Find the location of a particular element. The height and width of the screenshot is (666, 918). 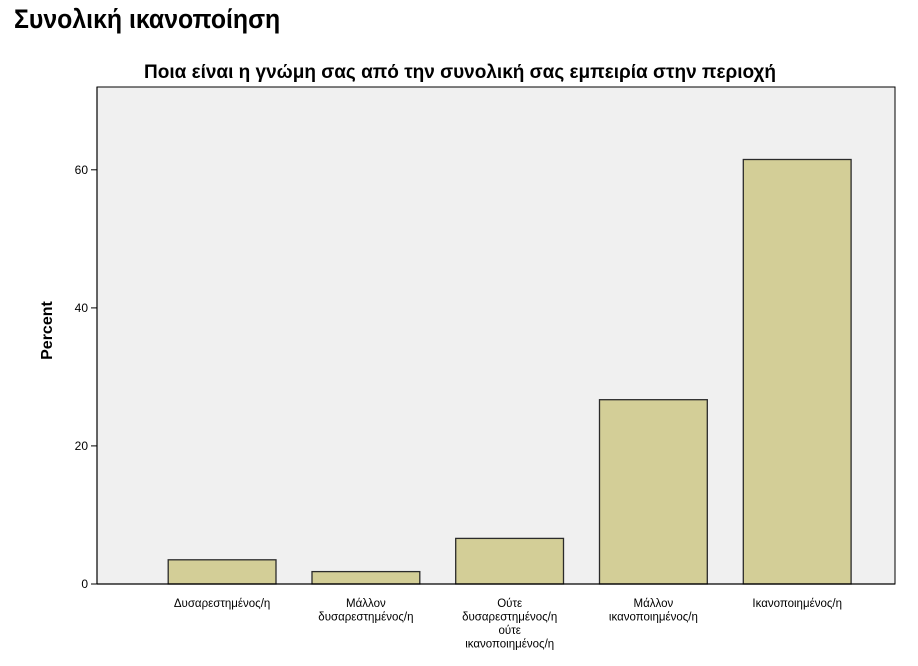

y-tick-label: 40 is located at coordinates (82, 308).